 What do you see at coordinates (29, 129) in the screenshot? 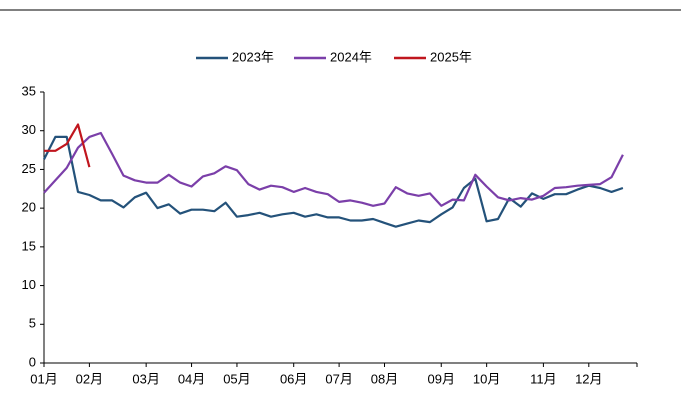
I see `y-tick-label: 30` at bounding box center [29, 129].